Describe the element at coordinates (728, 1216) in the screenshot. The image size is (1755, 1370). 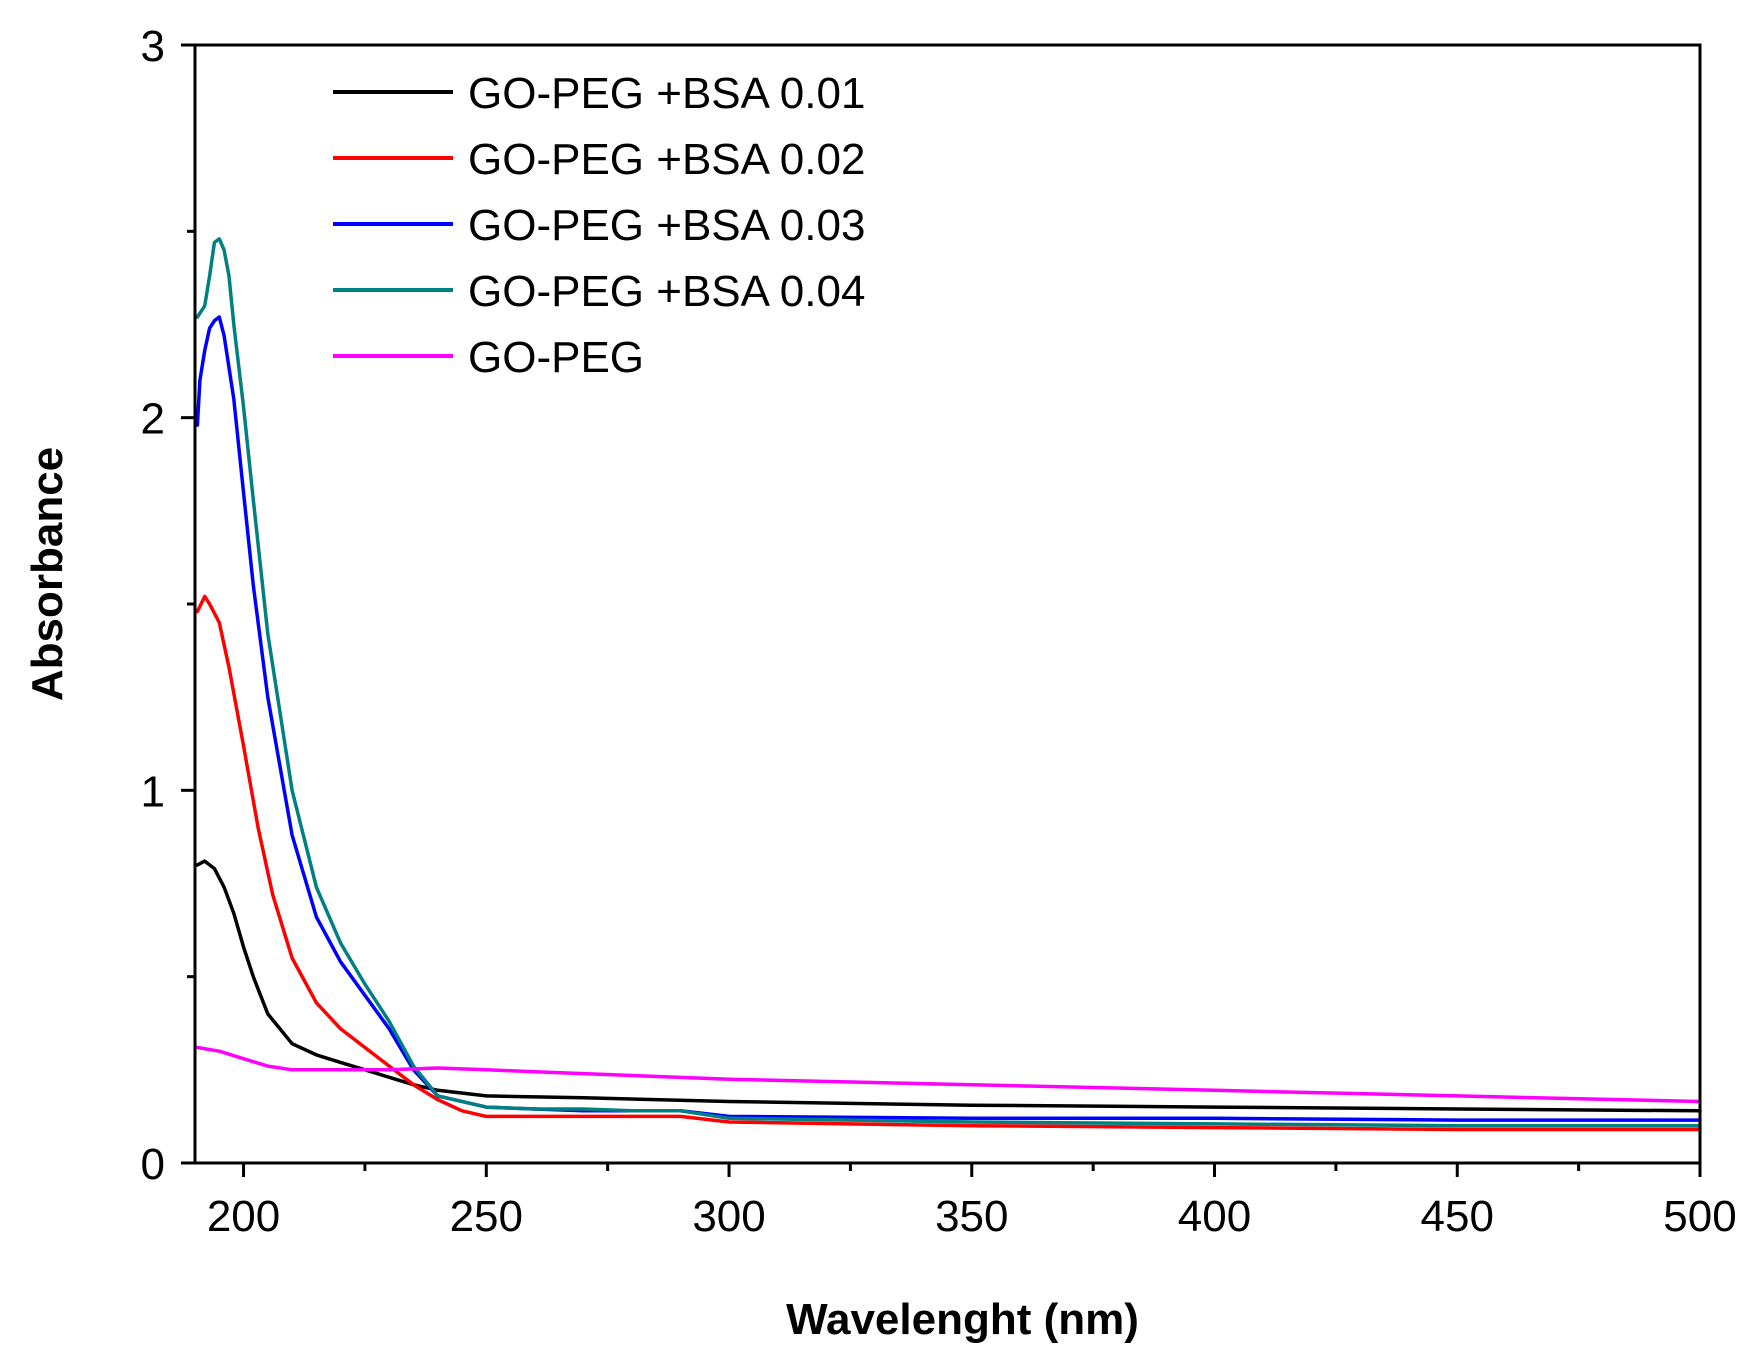
I see `x-tick-label: 300` at that location.